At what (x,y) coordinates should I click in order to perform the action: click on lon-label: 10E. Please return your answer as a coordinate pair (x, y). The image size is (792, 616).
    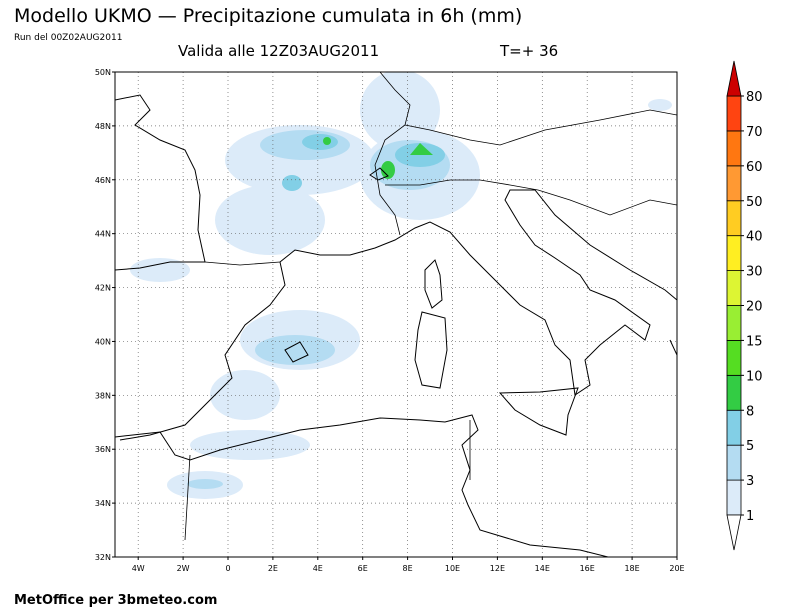
    Looking at the image, I should click on (452, 568).